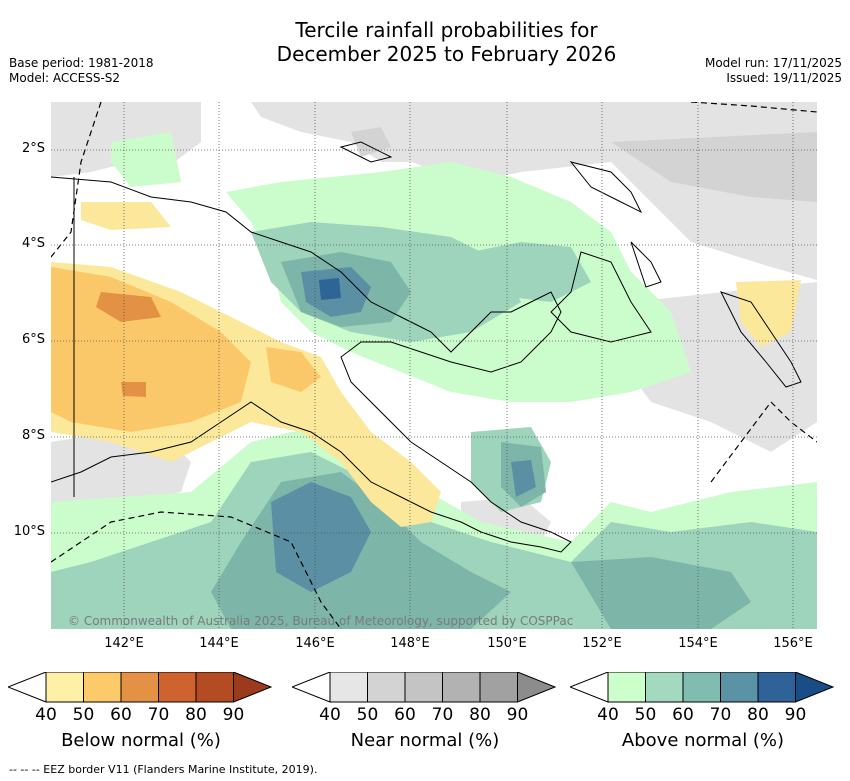 The image size is (850, 781). Describe the element at coordinates (126, 216) in the screenshot. I see `below-region-nw-strip` at that location.